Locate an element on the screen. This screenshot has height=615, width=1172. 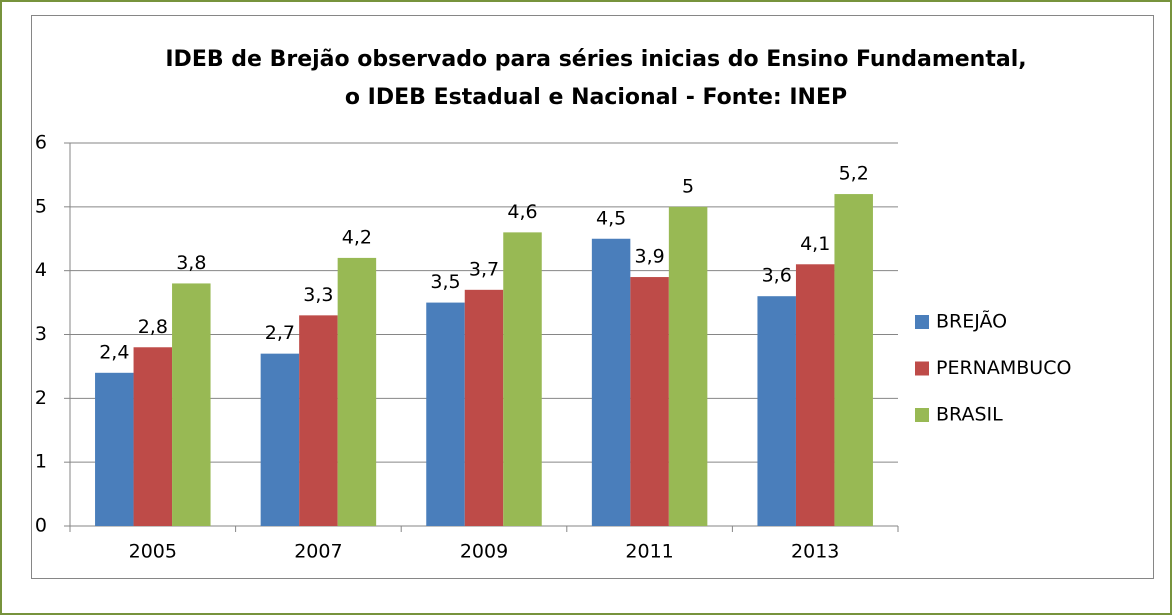
chart-title: o IDEB Estadual e Nacional - Fonte: INEP is located at coordinates (596, 97).